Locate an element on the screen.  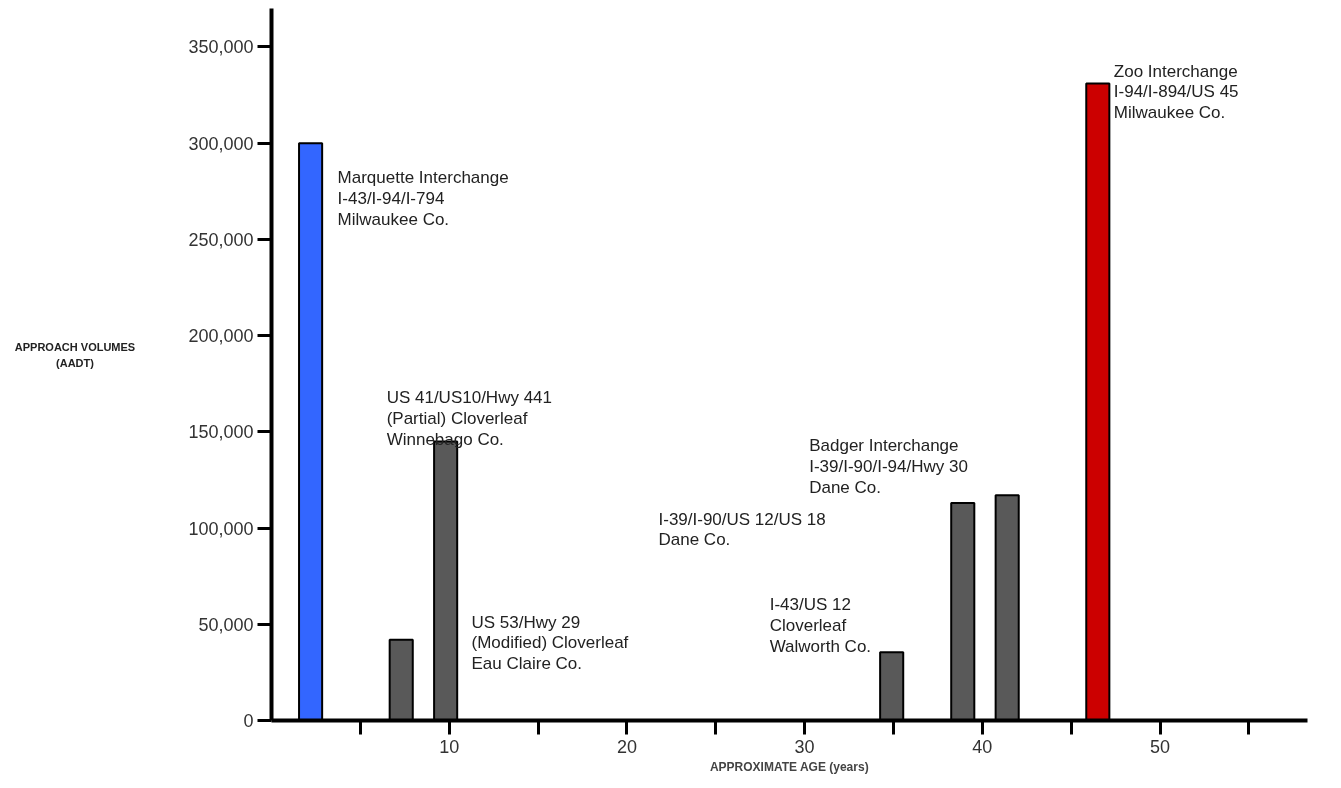
text: APPROACH VOLUMES (AADT) is located at coordinates (75, 355).